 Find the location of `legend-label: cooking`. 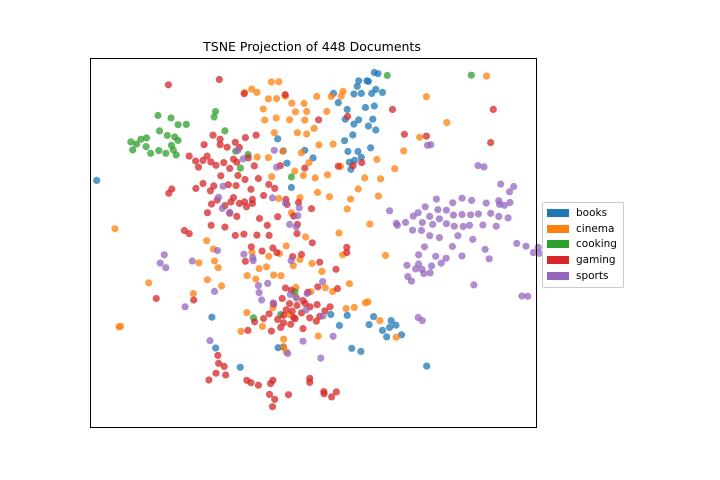

legend-label: cooking is located at coordinates (596, 244).